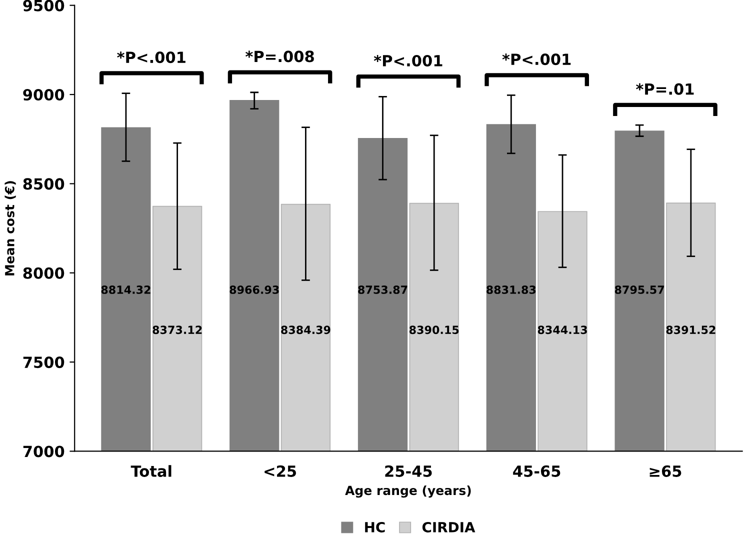  I want to click on y-axis-title: Mean cost (€), so click(10, 228).